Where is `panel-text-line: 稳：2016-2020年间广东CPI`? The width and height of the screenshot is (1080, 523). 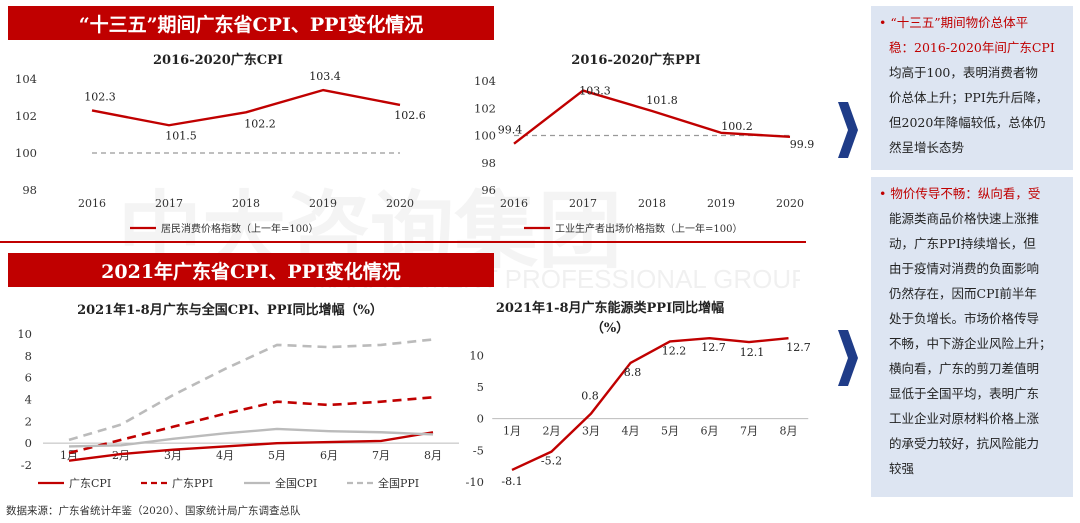
panel-text-line: 稳：2016-2020年间广东CPI is located at coordinates (972, 47).